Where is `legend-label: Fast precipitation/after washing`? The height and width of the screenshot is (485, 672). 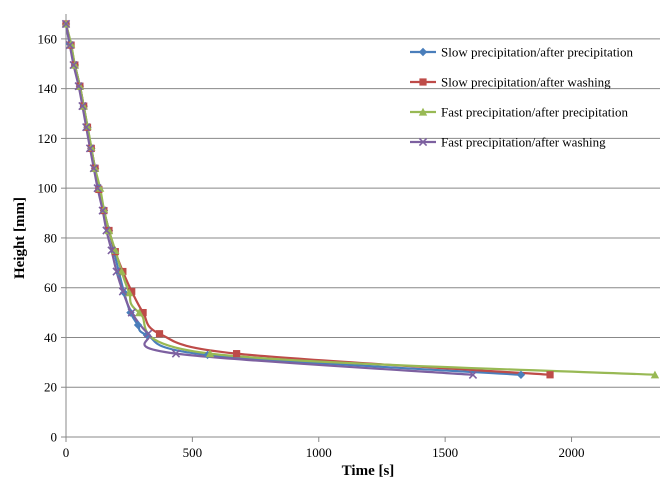
legend-label: Fast precipitation/after washing is located at coordinates (523, 142).